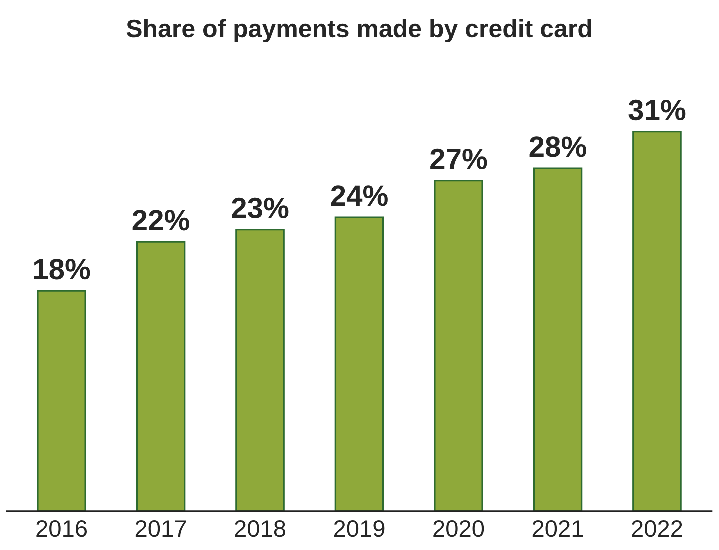 This screenshot has height=550, width=719. What do you see at coordinates (260, 529) in the screenshot?
I see `x-tick-label: 2018` at bounding box center [260, 529].